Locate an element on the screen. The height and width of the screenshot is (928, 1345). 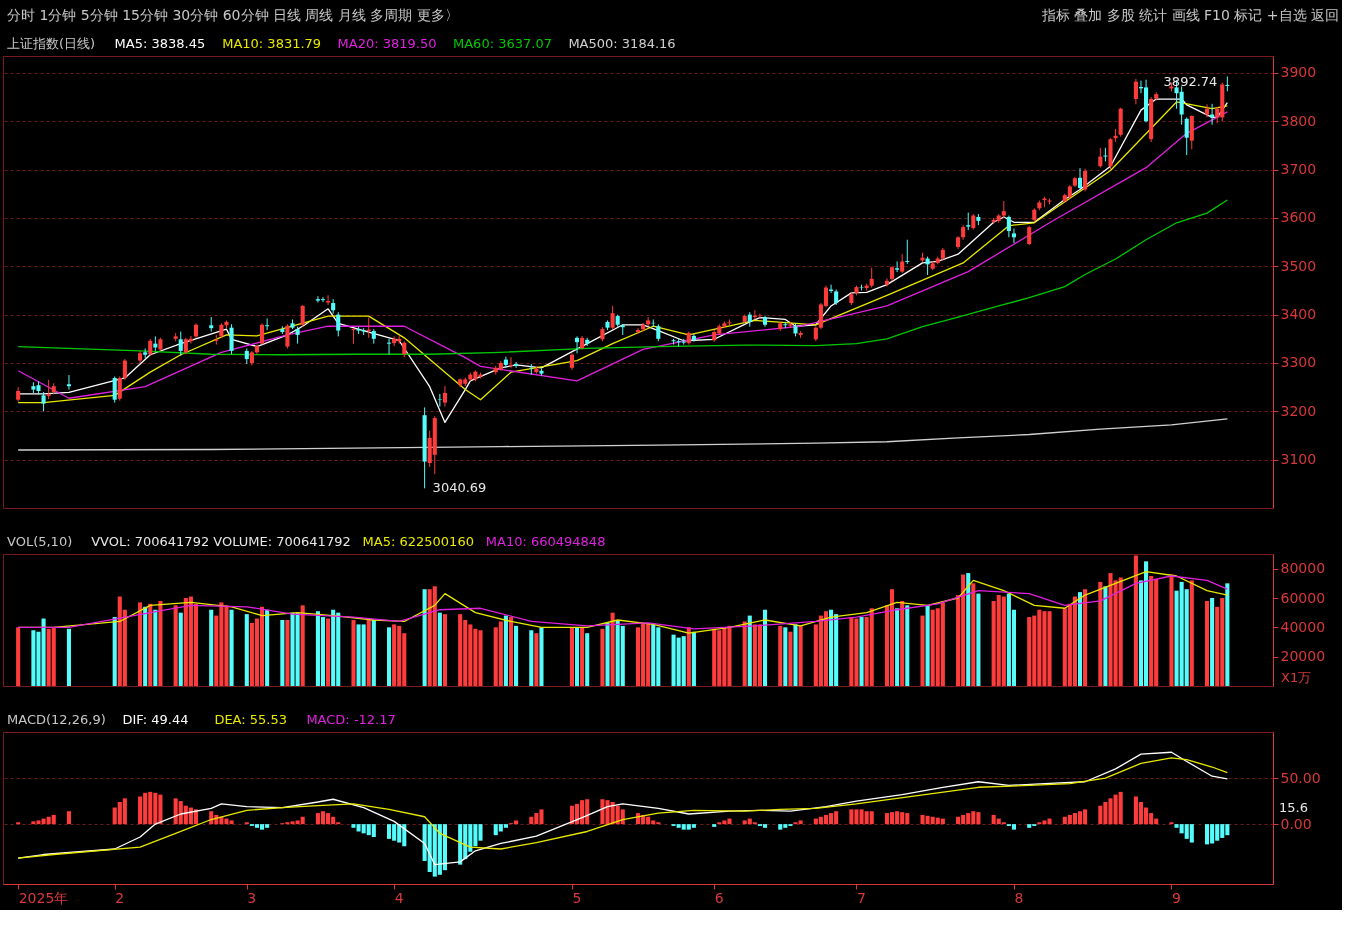
text: MA10: 660494848 is located at coordinates (545, 541).